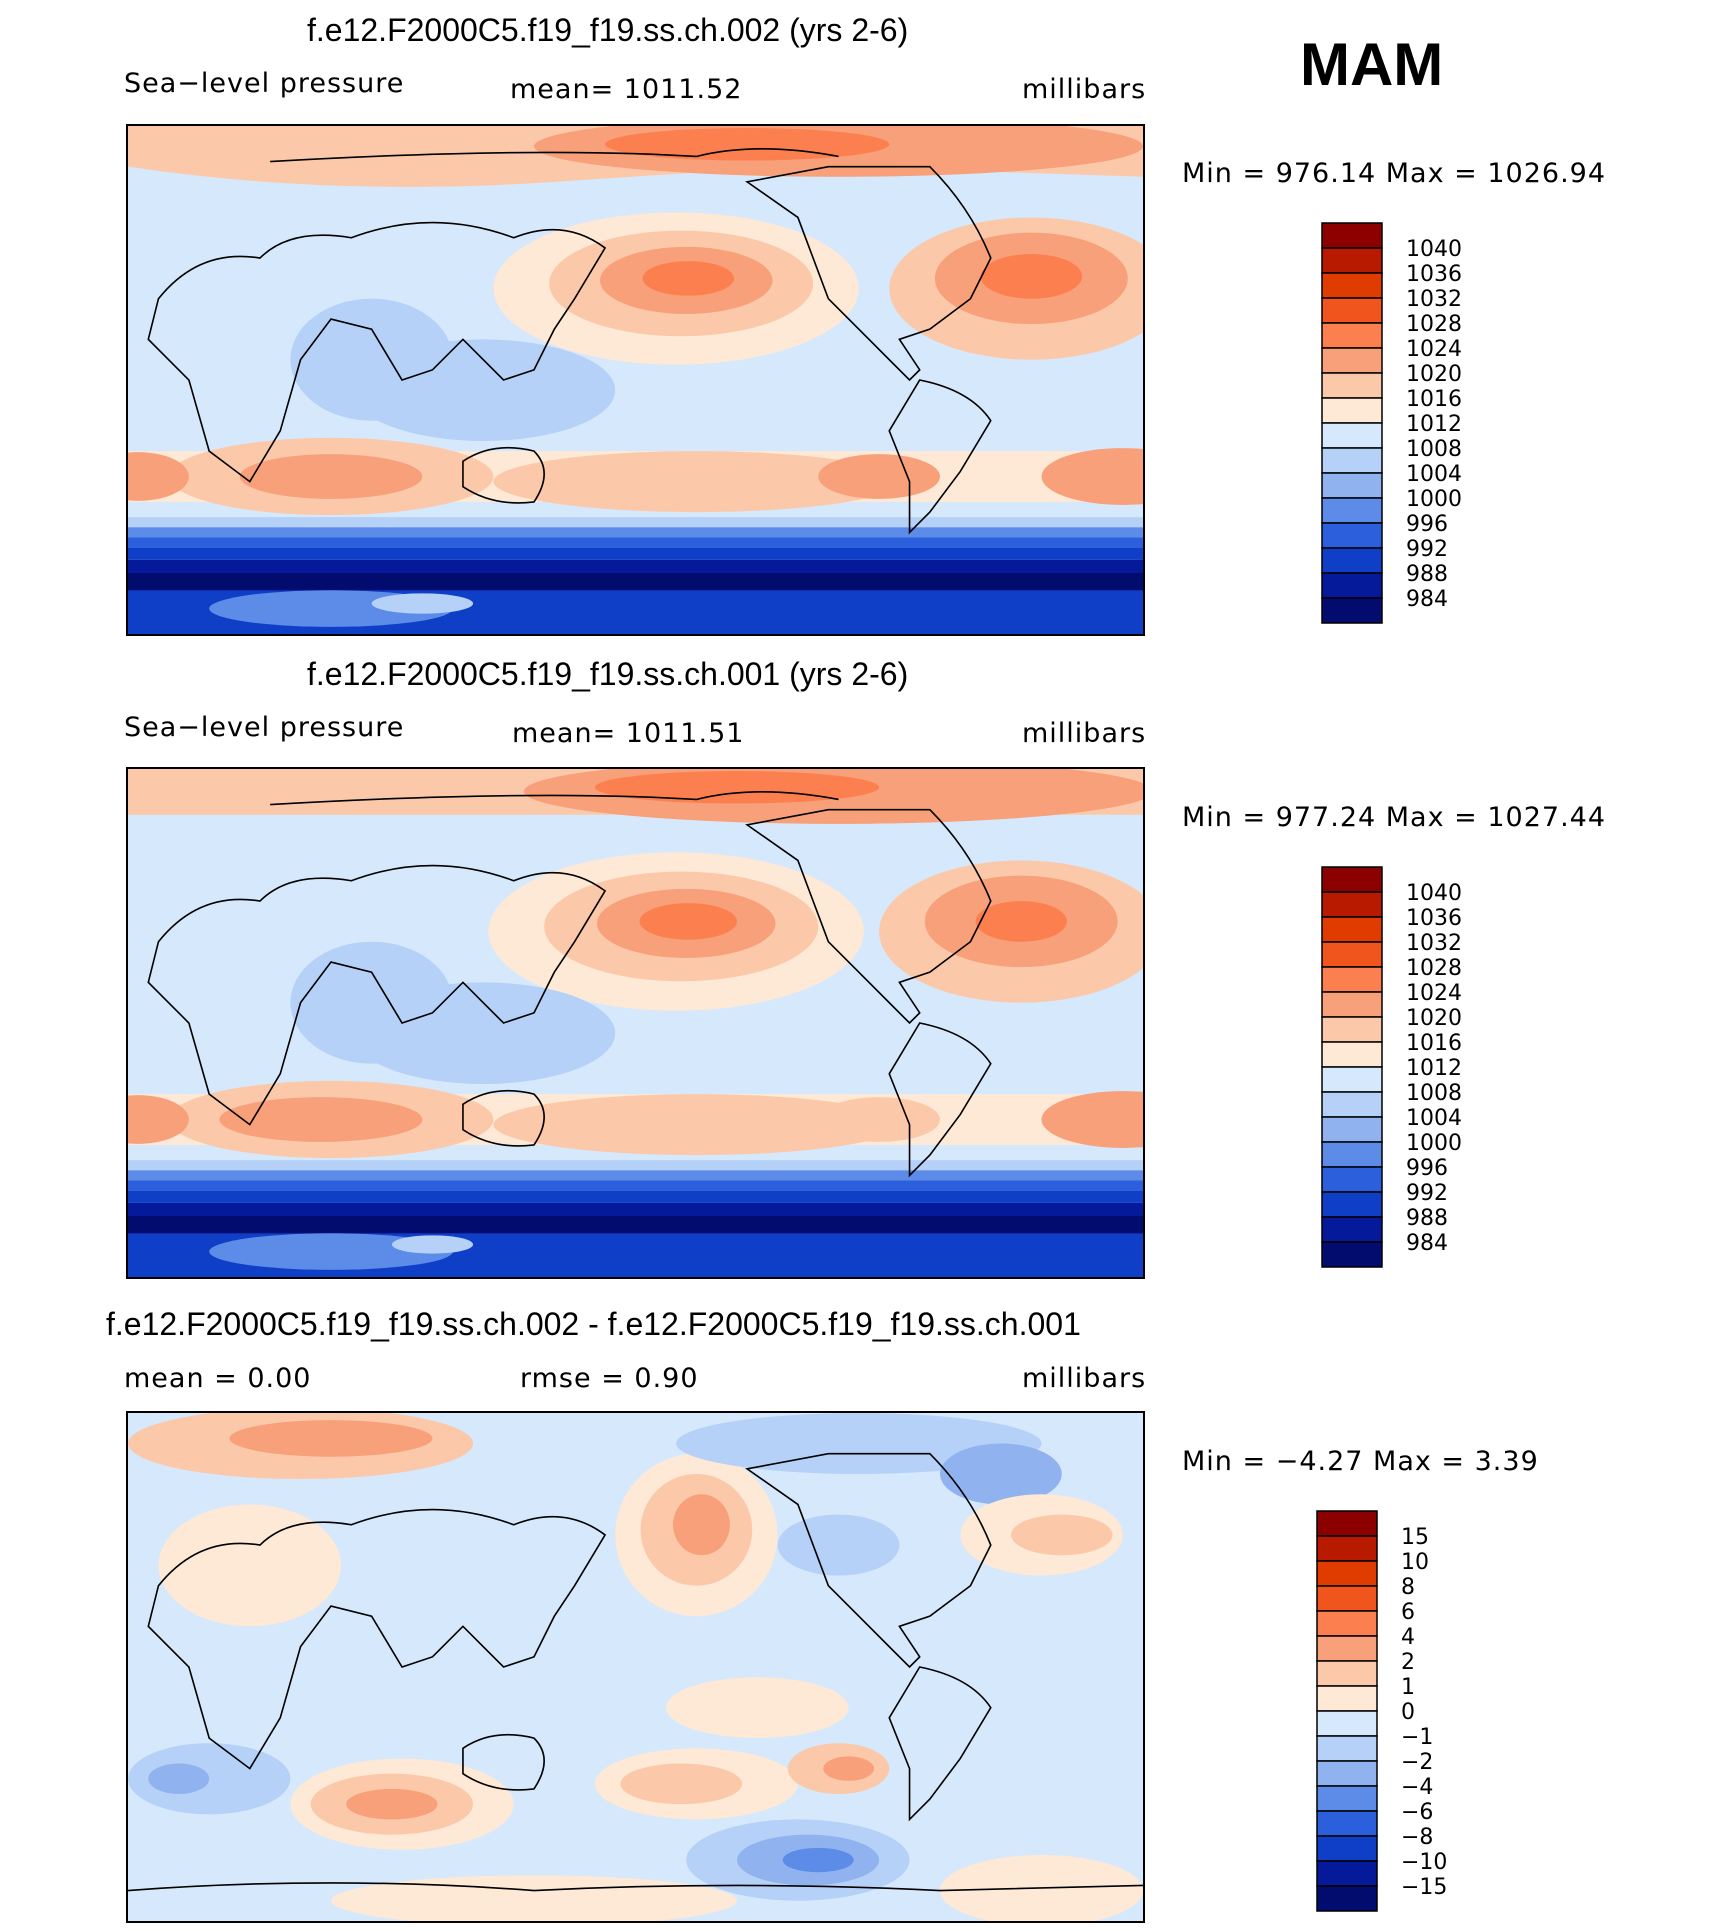 Image resolution: width=1710 pixels, height=1931 pixels. I want to click on panel1-variable: Sea−level pressure, so click(264, 83).